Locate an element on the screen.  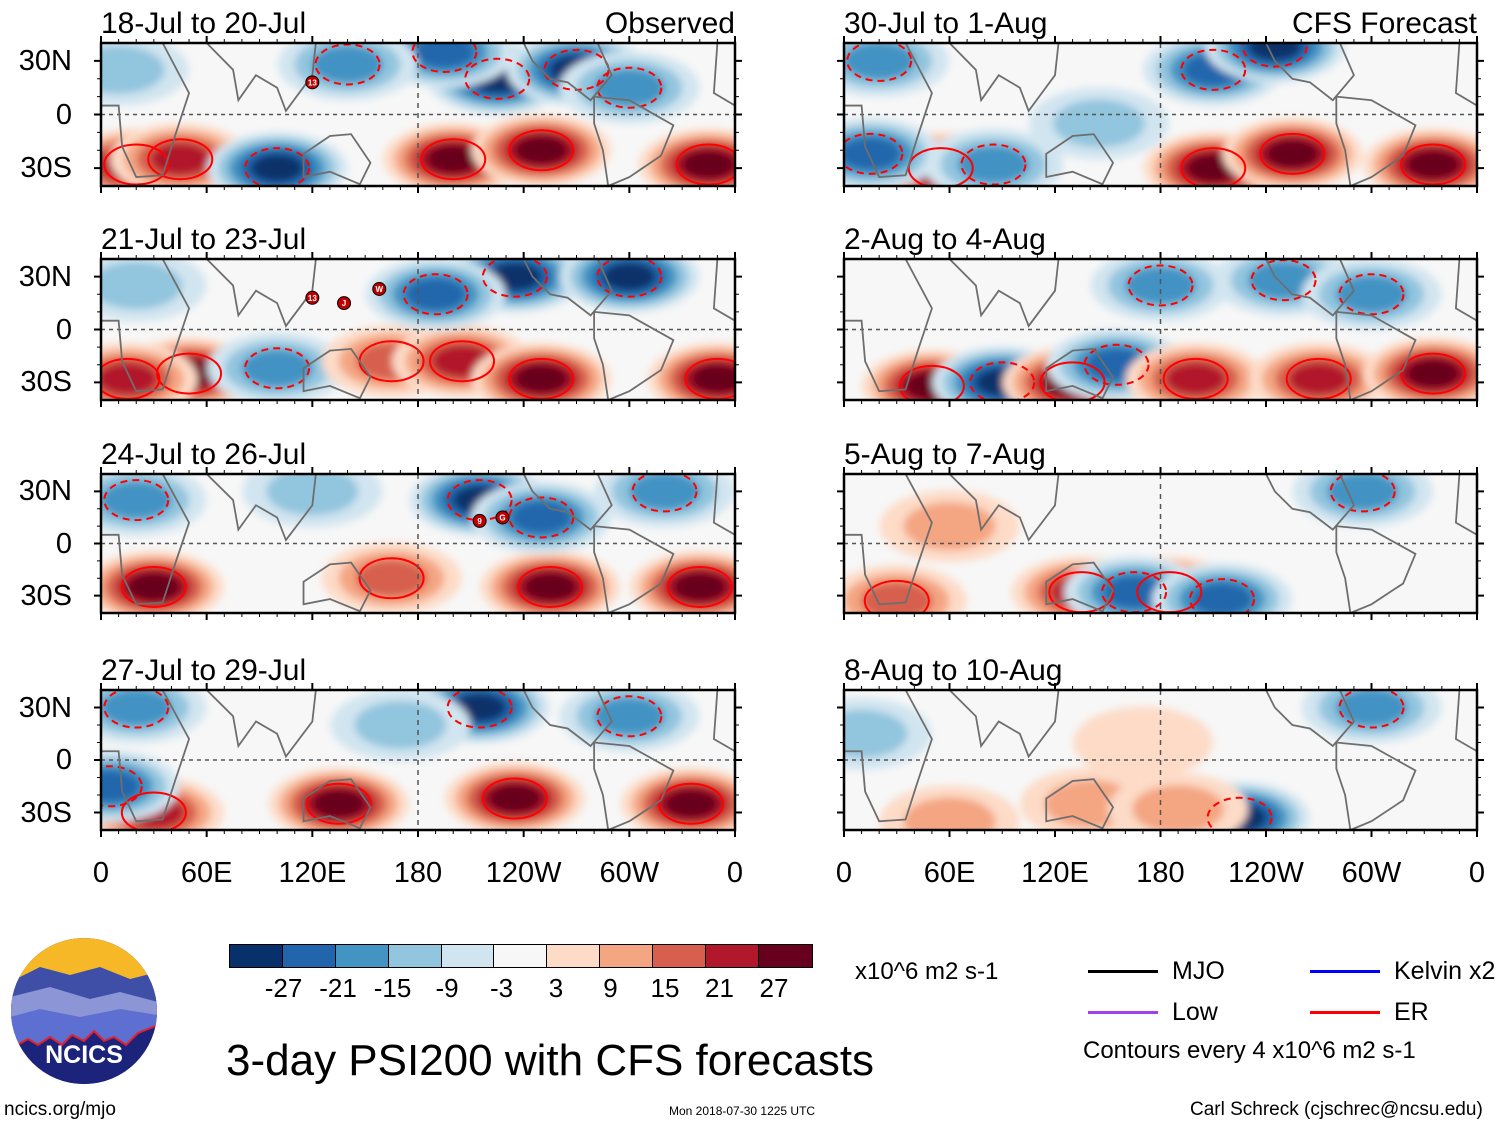
legend-item-er: ER is located at coordinates (1369, 1012).